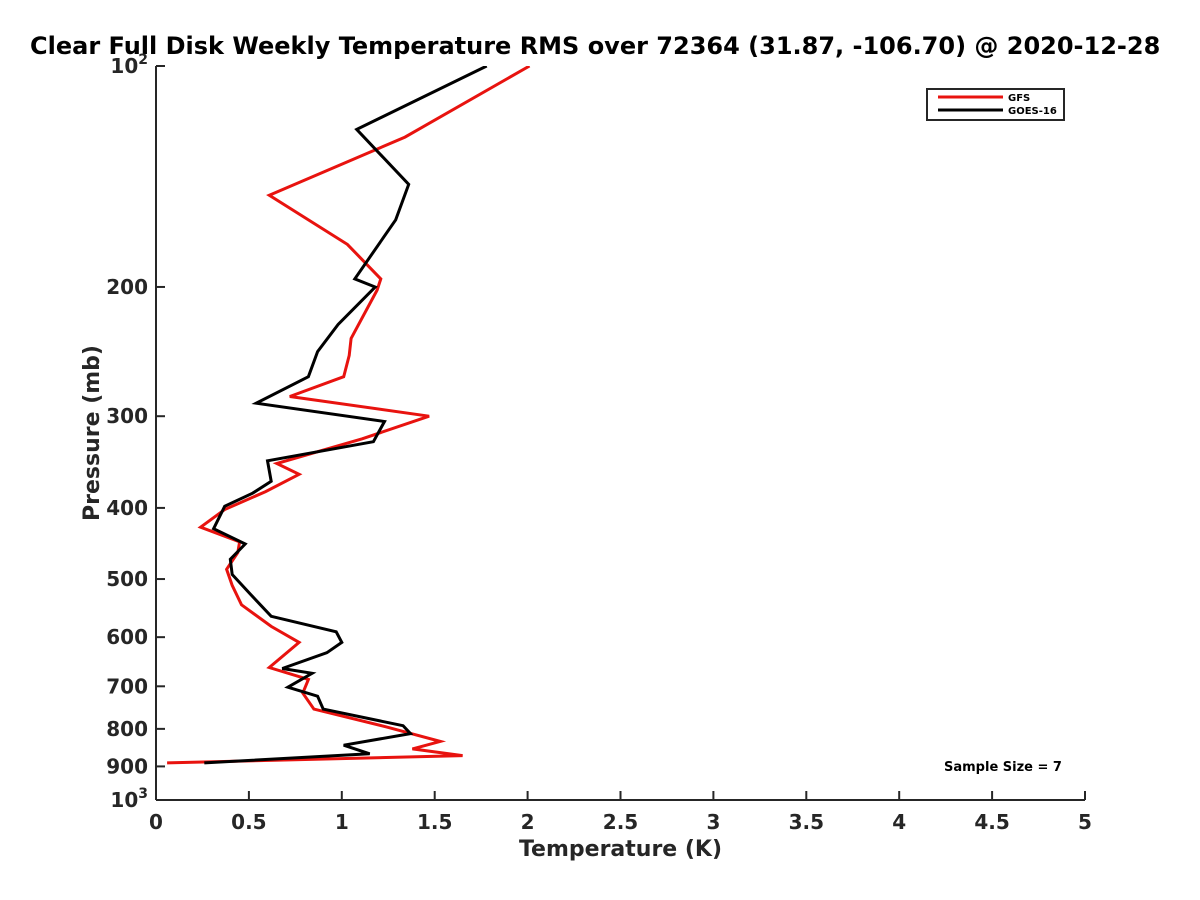 This screenshot has width=1200, height=900. Describe the element at coordinates (713, 822) in the screenshot. I see `x-tick-label: 3` at that location.